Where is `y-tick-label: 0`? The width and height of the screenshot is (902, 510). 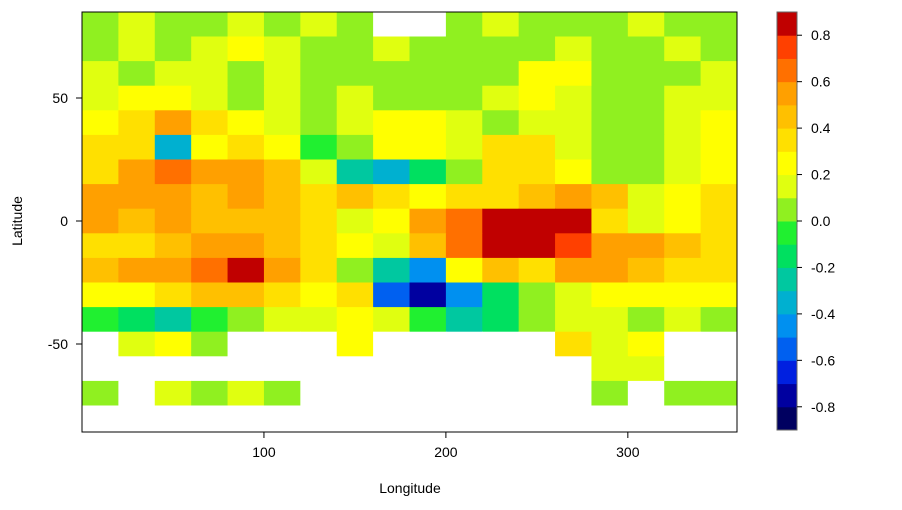
y-tick-label: 0 is located at coordinates (64, 221).